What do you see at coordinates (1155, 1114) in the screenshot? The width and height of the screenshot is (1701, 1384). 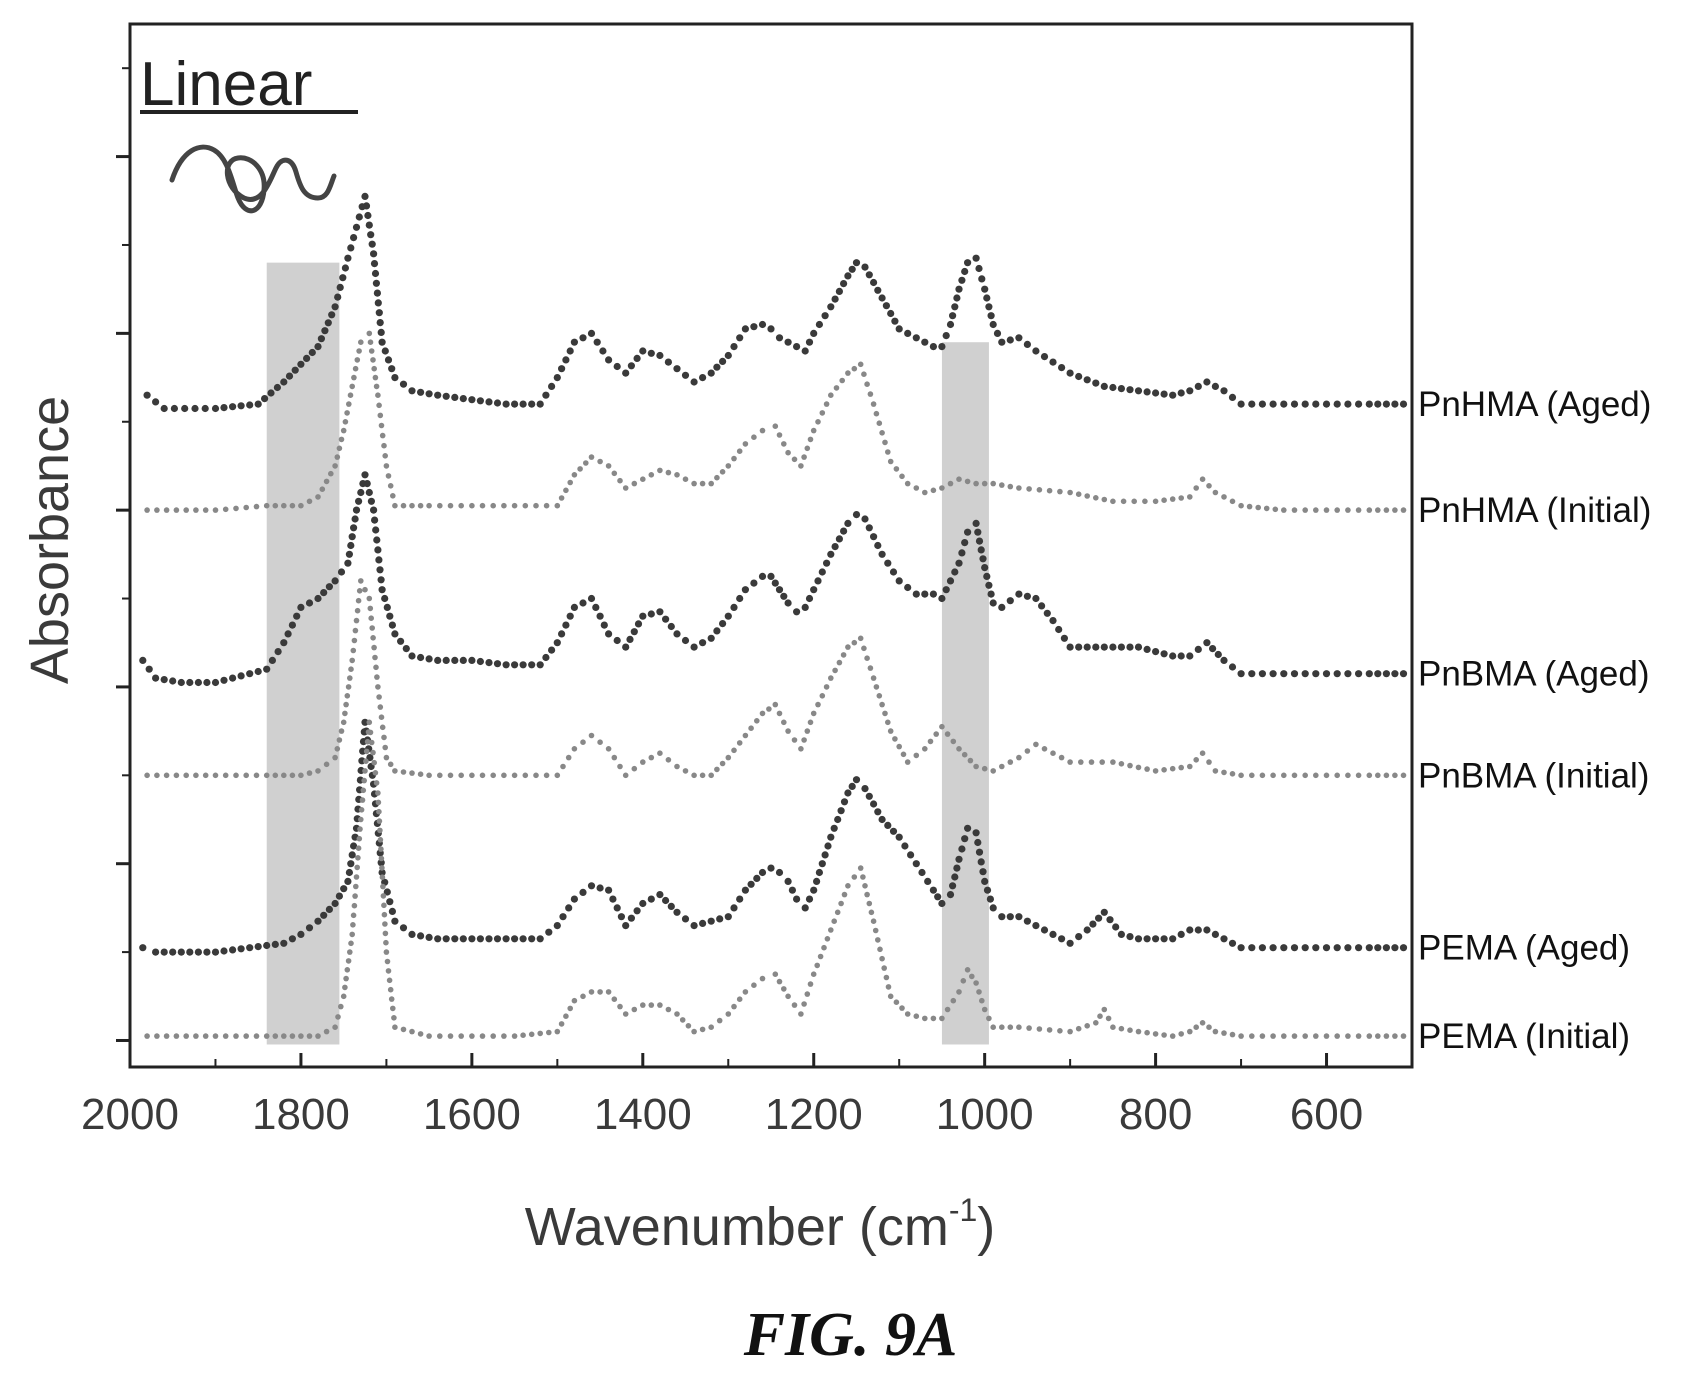 I see `x-tick-label: 800` at bounding box center [1155, 1114].